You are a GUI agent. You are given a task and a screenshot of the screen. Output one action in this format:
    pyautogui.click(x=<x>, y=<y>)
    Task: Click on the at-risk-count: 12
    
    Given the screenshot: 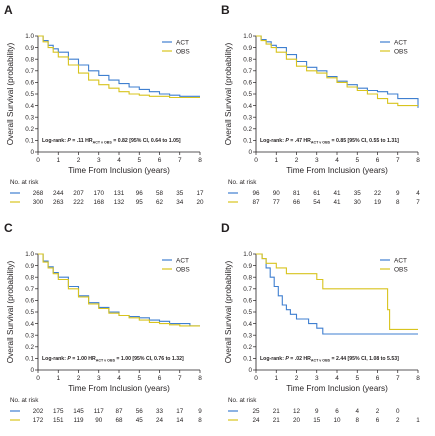 What is the action you would take?
    pyautogui.click(x=297, y=411)
    